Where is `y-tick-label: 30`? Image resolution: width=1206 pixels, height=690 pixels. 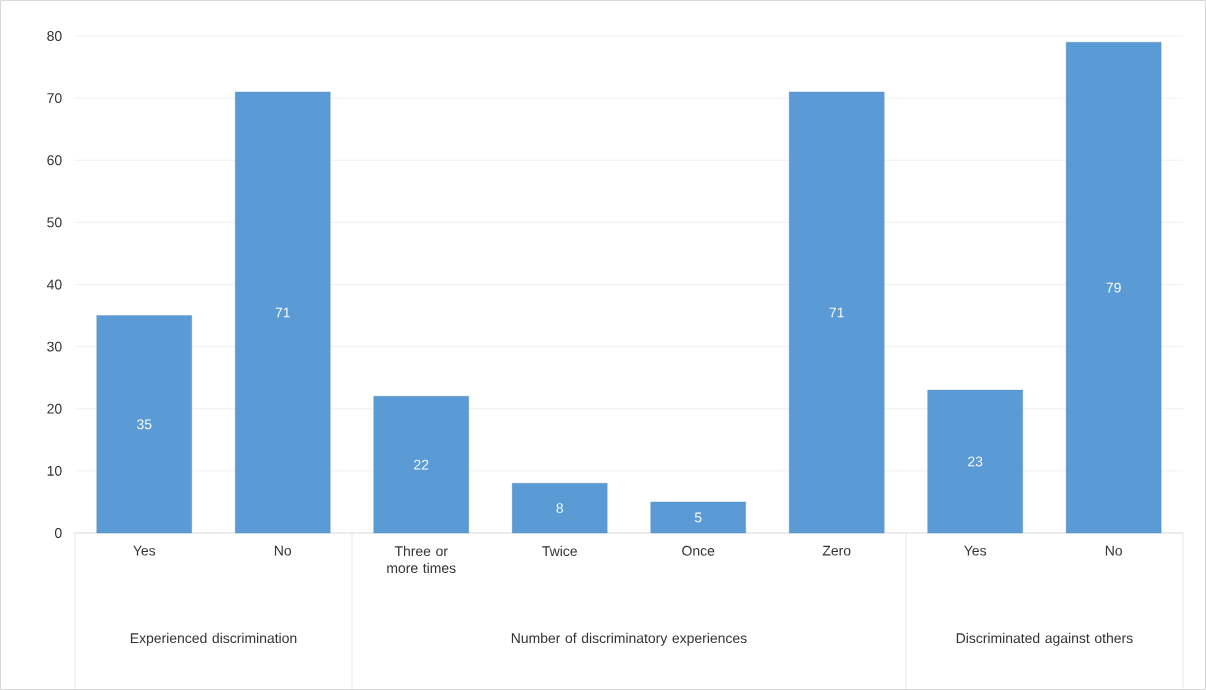
y-tick-label: 30 is located at coordinates (54, 346).